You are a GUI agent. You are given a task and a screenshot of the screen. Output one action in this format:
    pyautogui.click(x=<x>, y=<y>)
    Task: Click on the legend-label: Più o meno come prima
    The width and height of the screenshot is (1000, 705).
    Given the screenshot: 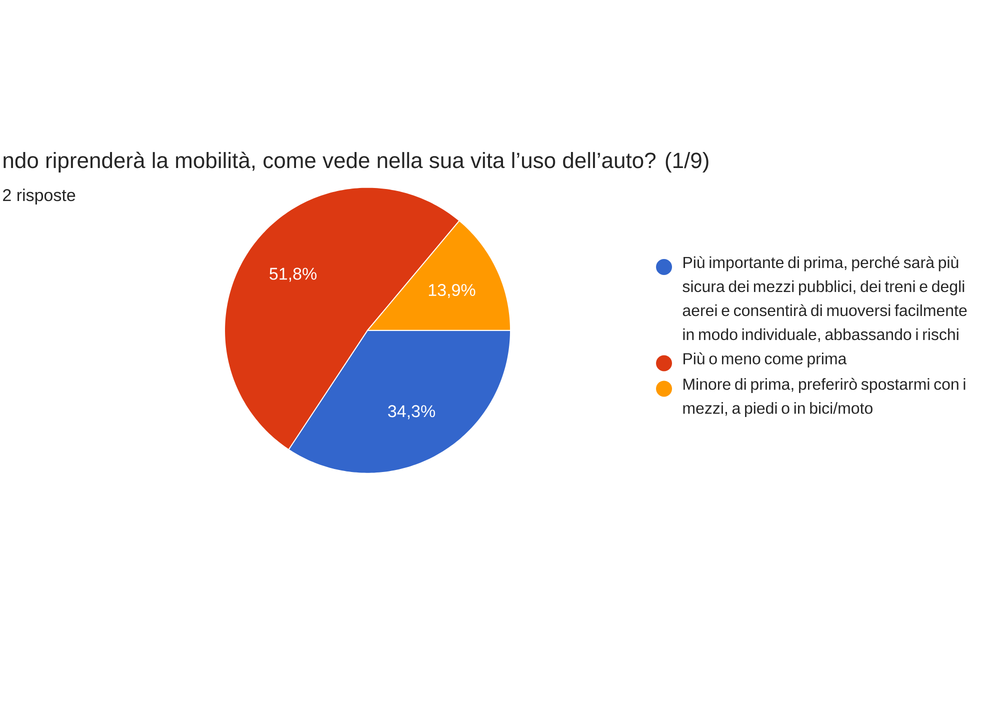 What is the action you would take?
    pyautogui.click(x=765, y=360)
    